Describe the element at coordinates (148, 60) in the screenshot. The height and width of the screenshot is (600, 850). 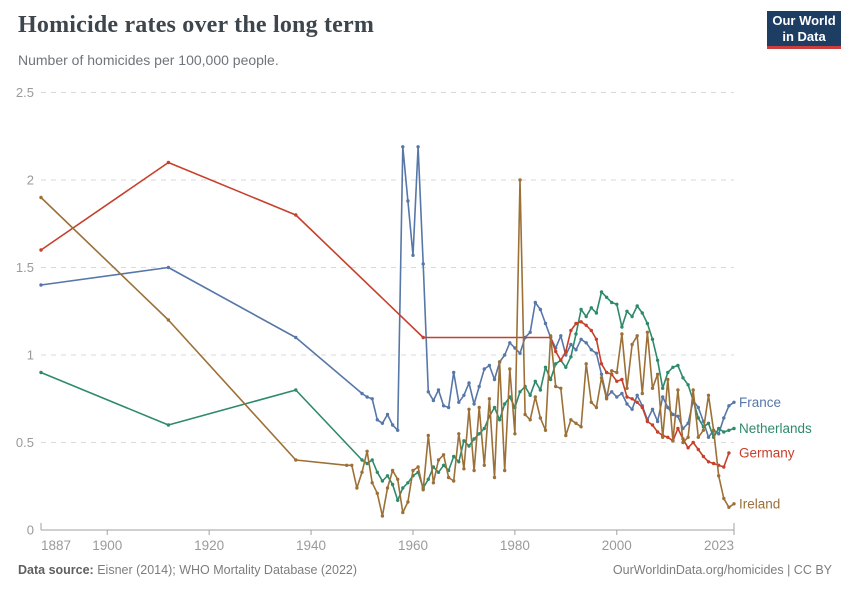
I see `chart-subtitle: Number of homicides per 100,000 people.` at that location.